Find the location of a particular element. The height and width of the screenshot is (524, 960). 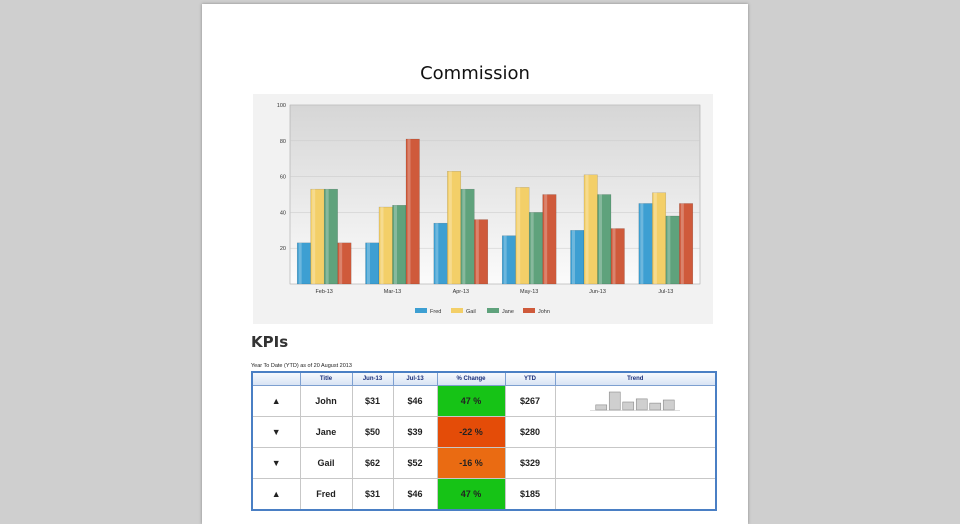

x-tick-label: Apr-13 is located at coordinates (461, 292).